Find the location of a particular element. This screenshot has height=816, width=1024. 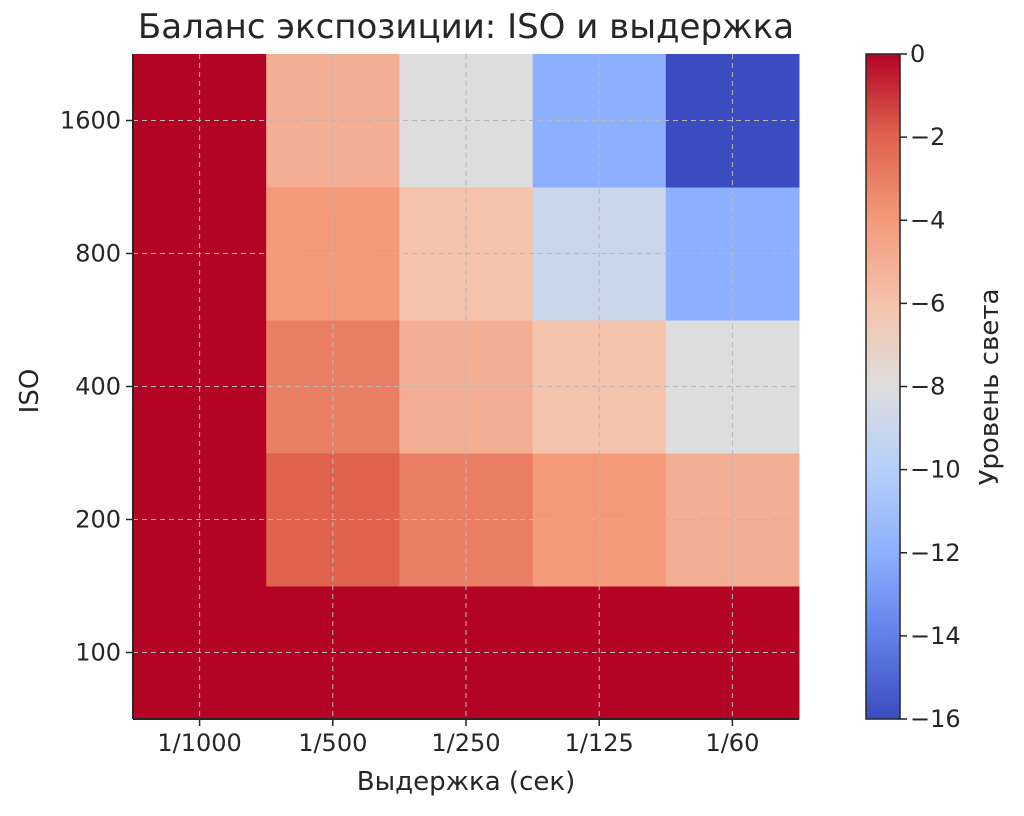

colorbar-tick-label: −8 is located at coordinates (927, 387).